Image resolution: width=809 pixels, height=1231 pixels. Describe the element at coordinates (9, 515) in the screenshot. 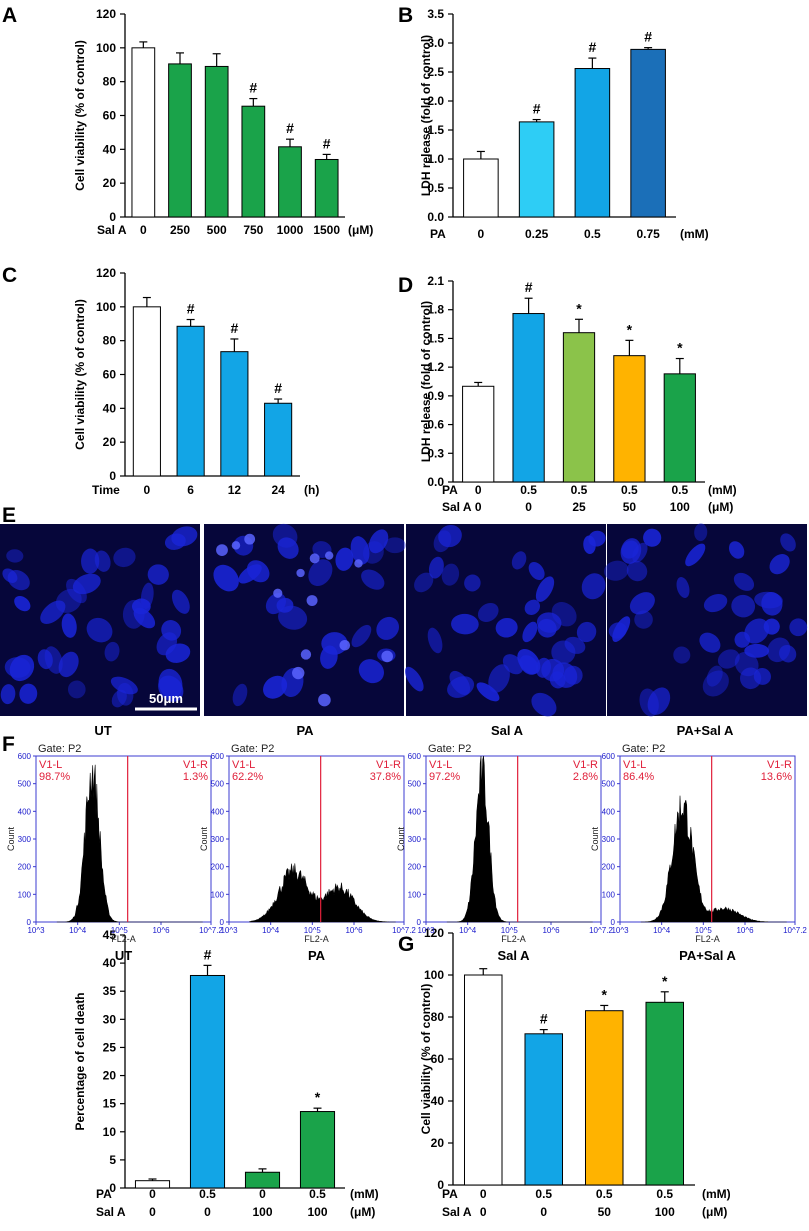

I see `panel-label-e: E` at that location.